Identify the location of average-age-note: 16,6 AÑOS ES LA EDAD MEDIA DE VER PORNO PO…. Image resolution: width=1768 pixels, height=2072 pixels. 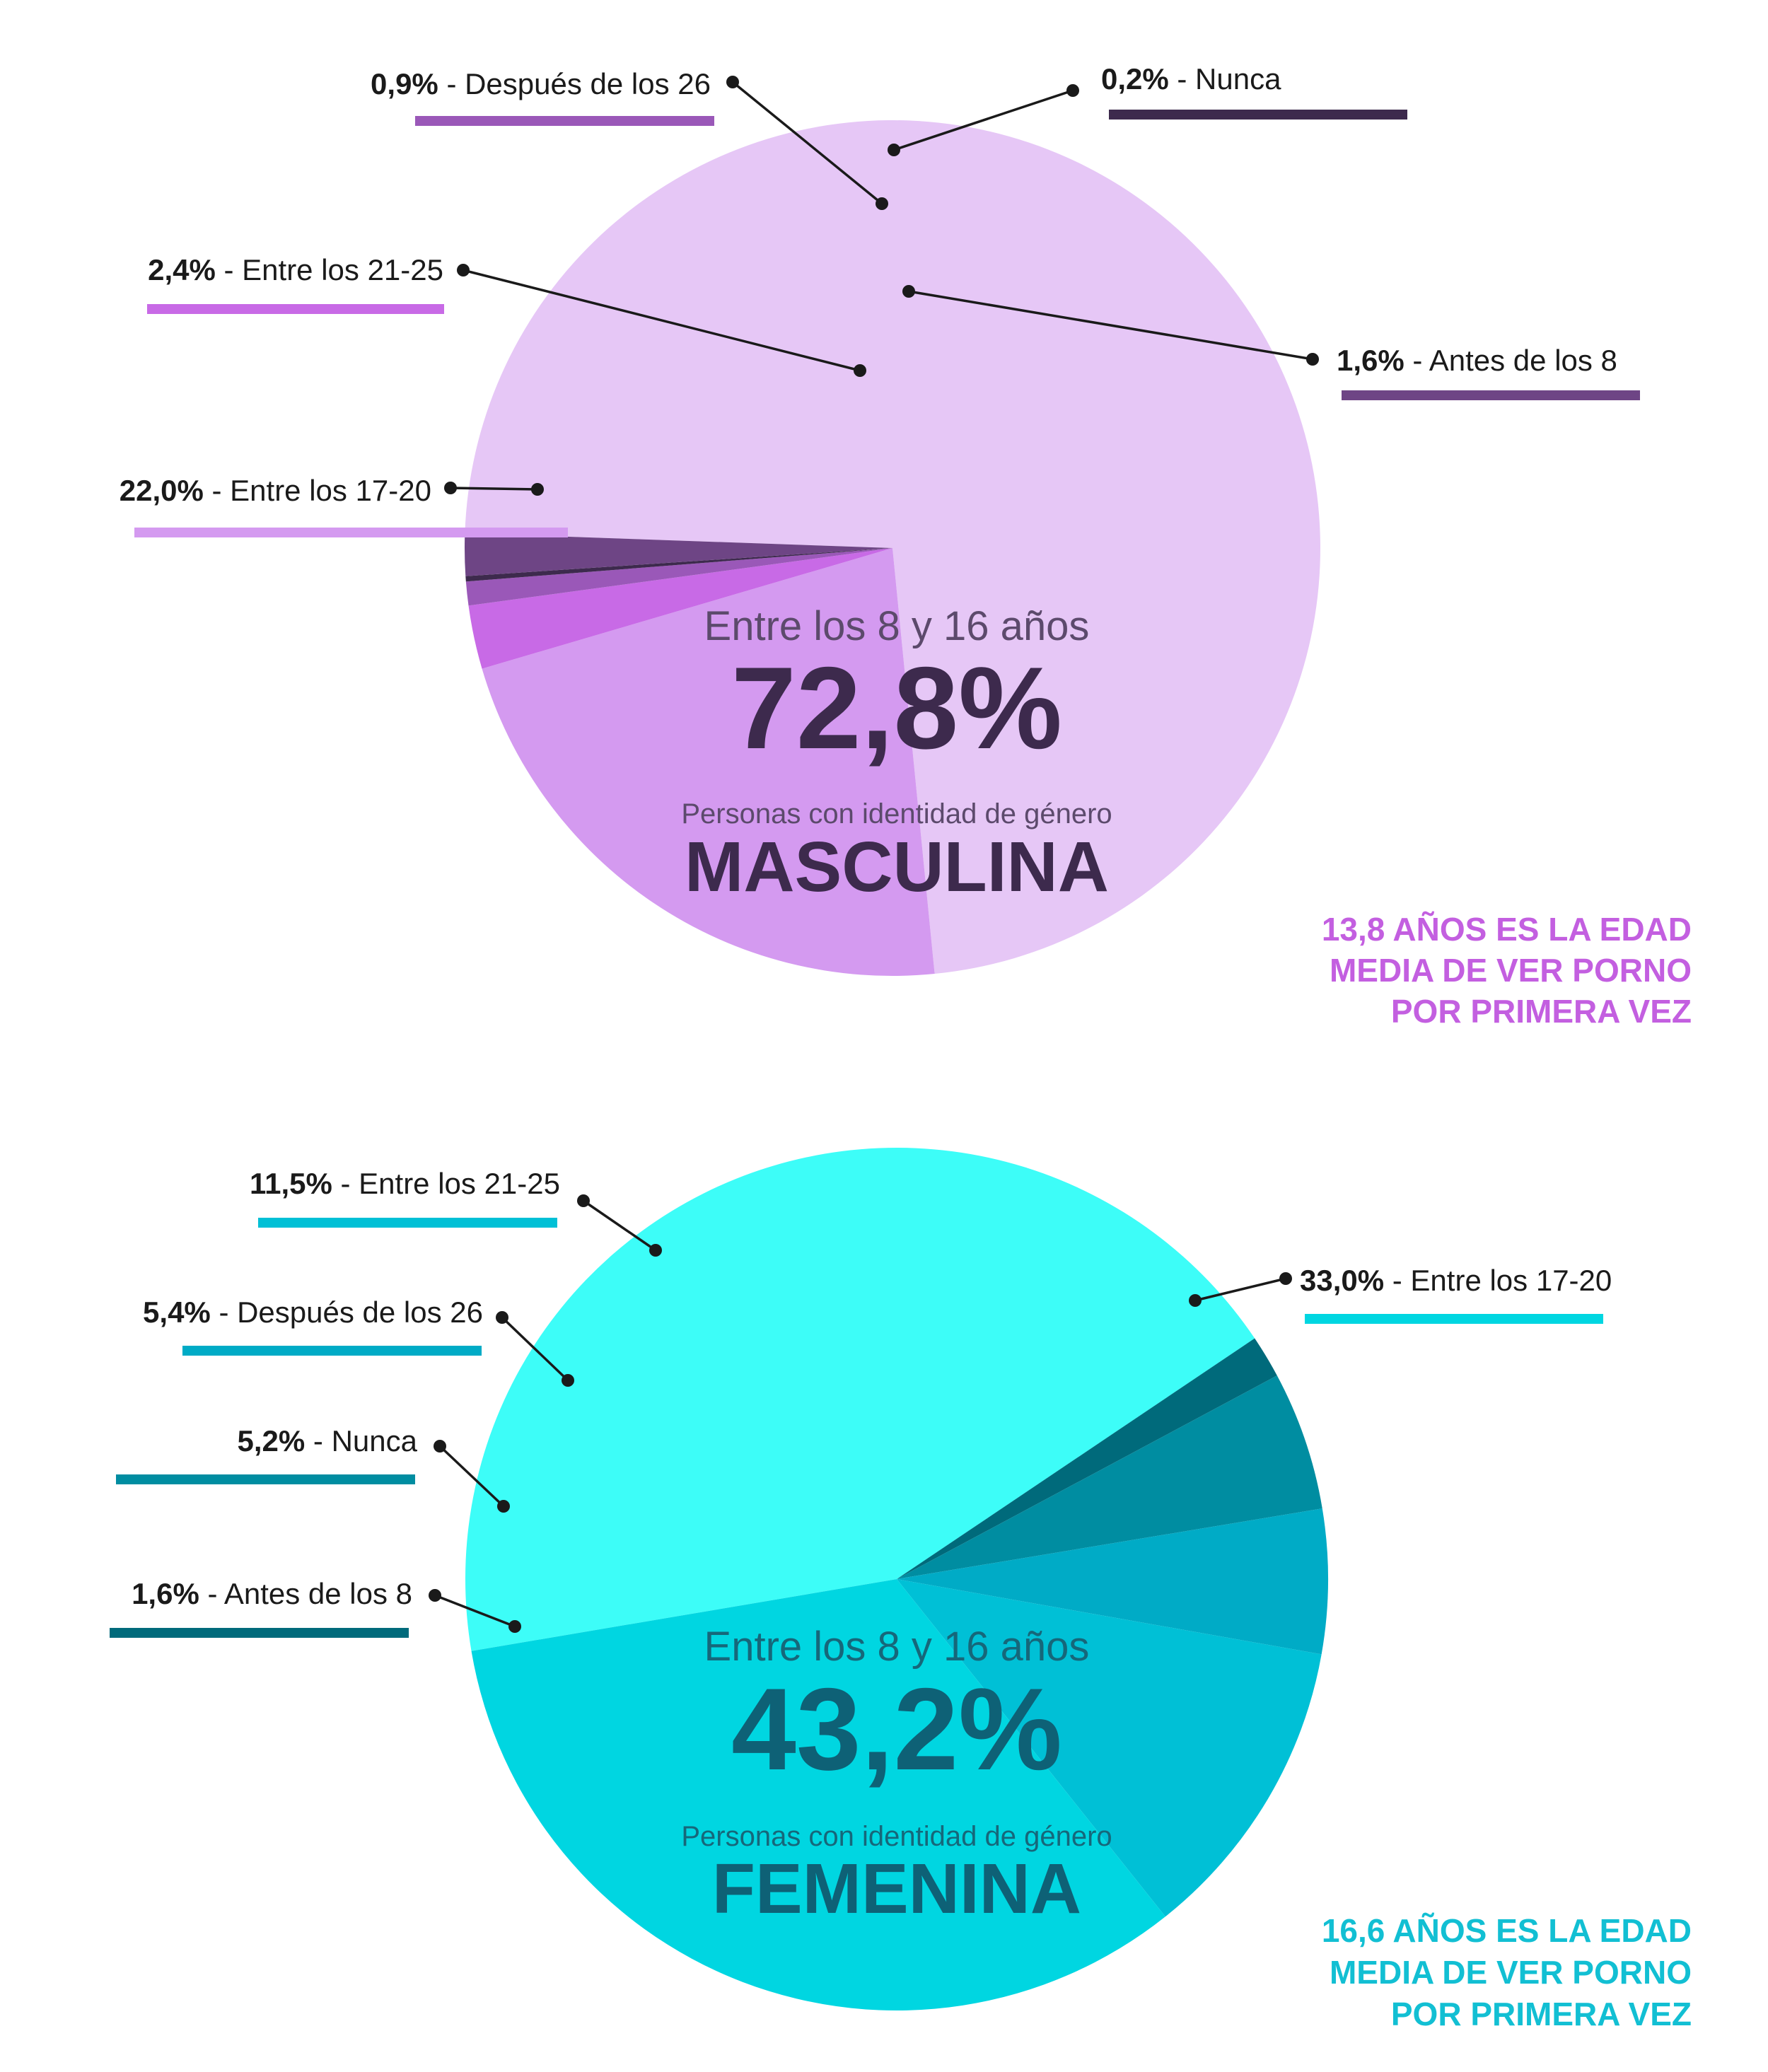
(1507, 1972).